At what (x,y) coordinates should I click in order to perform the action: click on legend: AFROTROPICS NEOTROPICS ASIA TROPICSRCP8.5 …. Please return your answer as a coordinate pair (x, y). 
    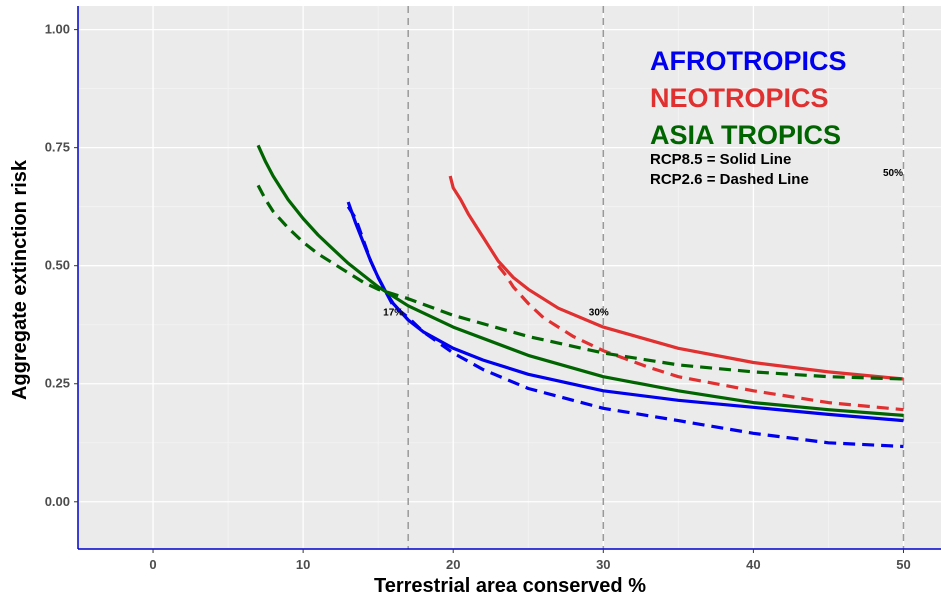
    Looking at the image, I should click on (748, 117).